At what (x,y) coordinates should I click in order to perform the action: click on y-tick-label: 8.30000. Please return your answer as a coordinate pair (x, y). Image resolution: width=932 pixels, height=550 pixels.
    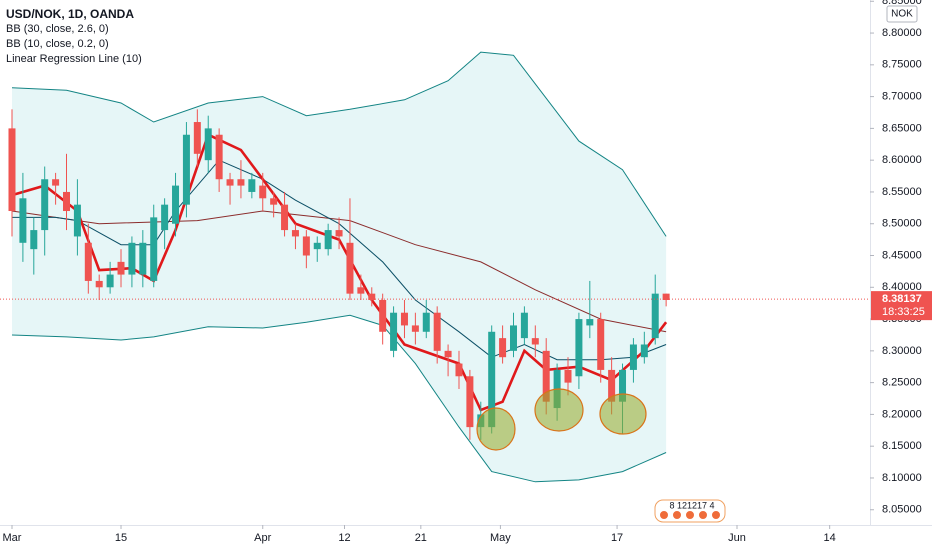
    Looking at the image, I should click on (902, 351).